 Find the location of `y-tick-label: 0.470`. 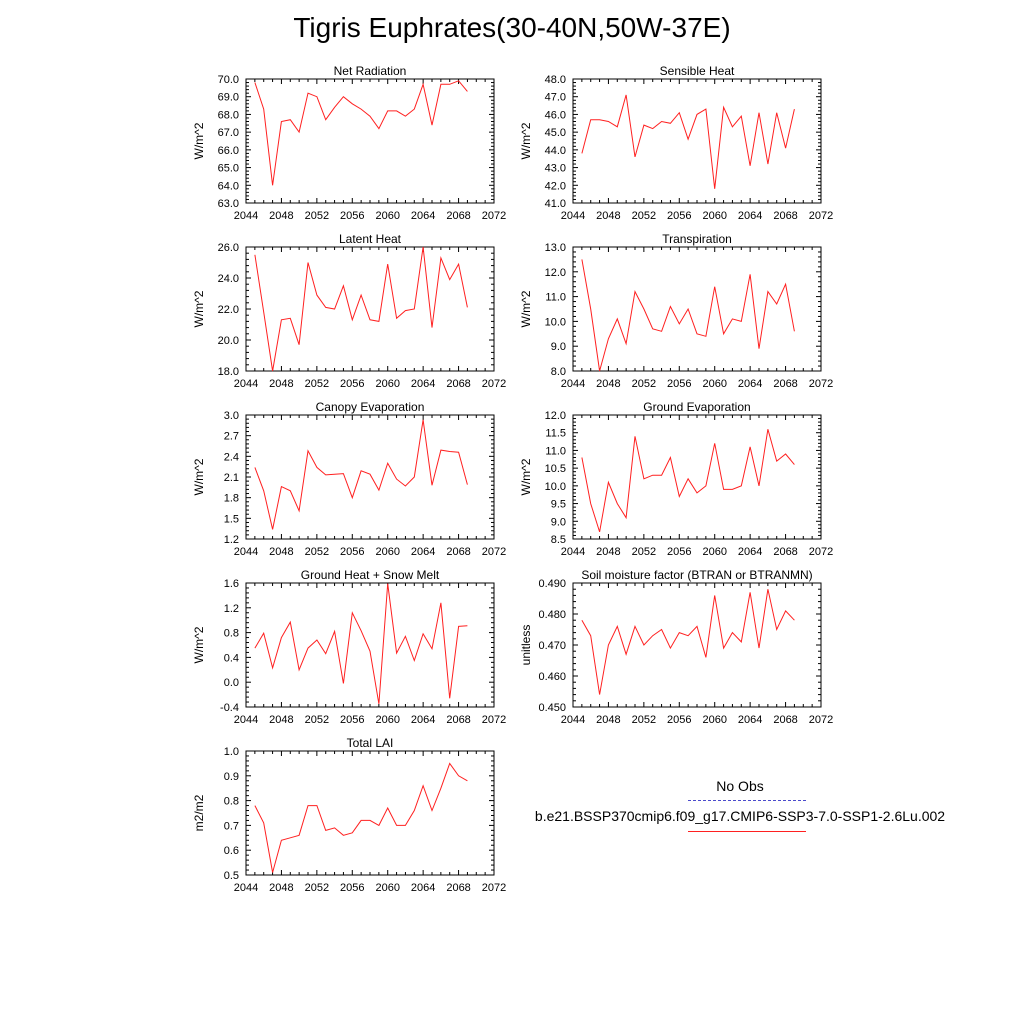

y-tick-label: 0.470 is located at coordinates (552, 646).